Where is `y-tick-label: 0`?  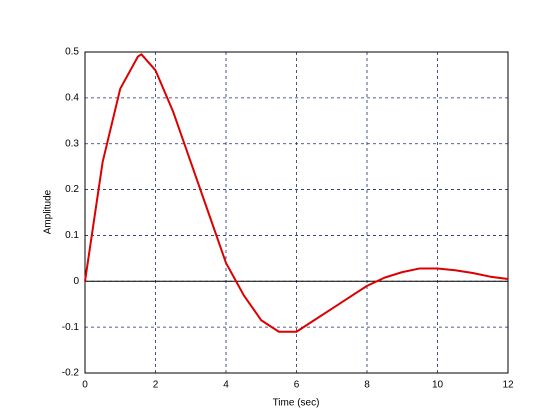 y-tick-label: 0 is located at coordinates (76, 281).